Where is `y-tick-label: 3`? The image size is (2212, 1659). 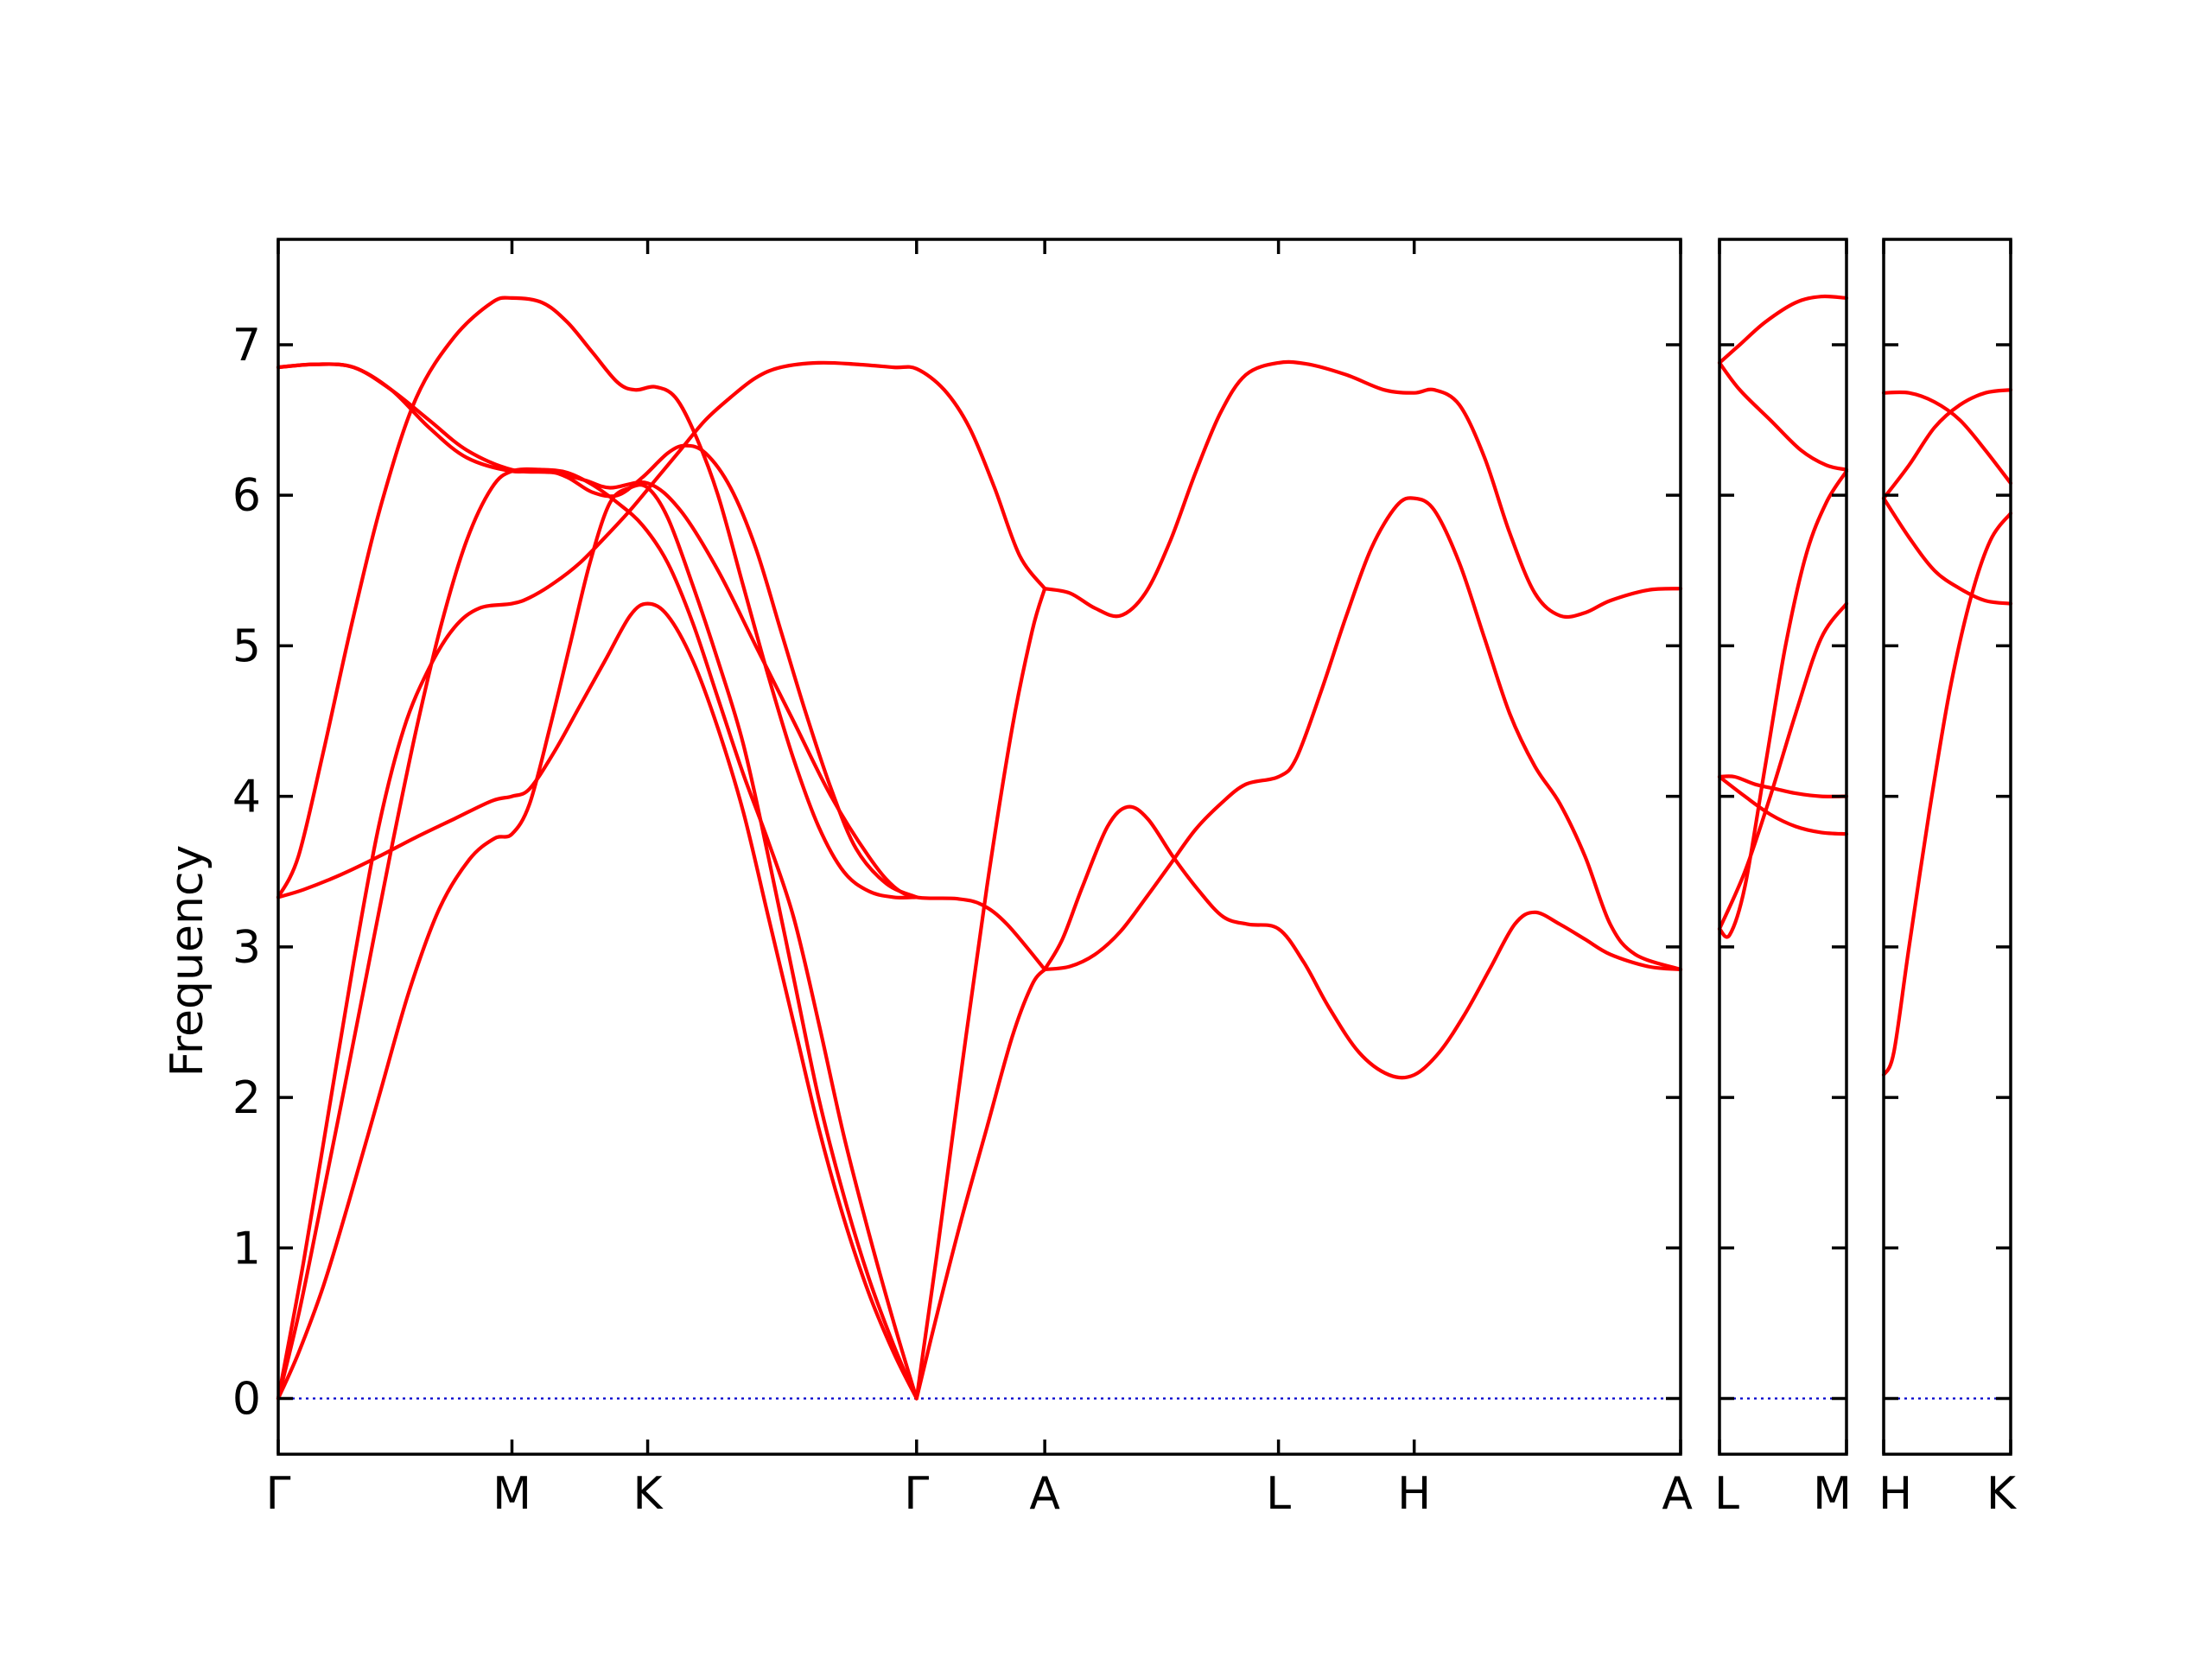
y-tick-label: 3 is located at coordinates (246, 948).